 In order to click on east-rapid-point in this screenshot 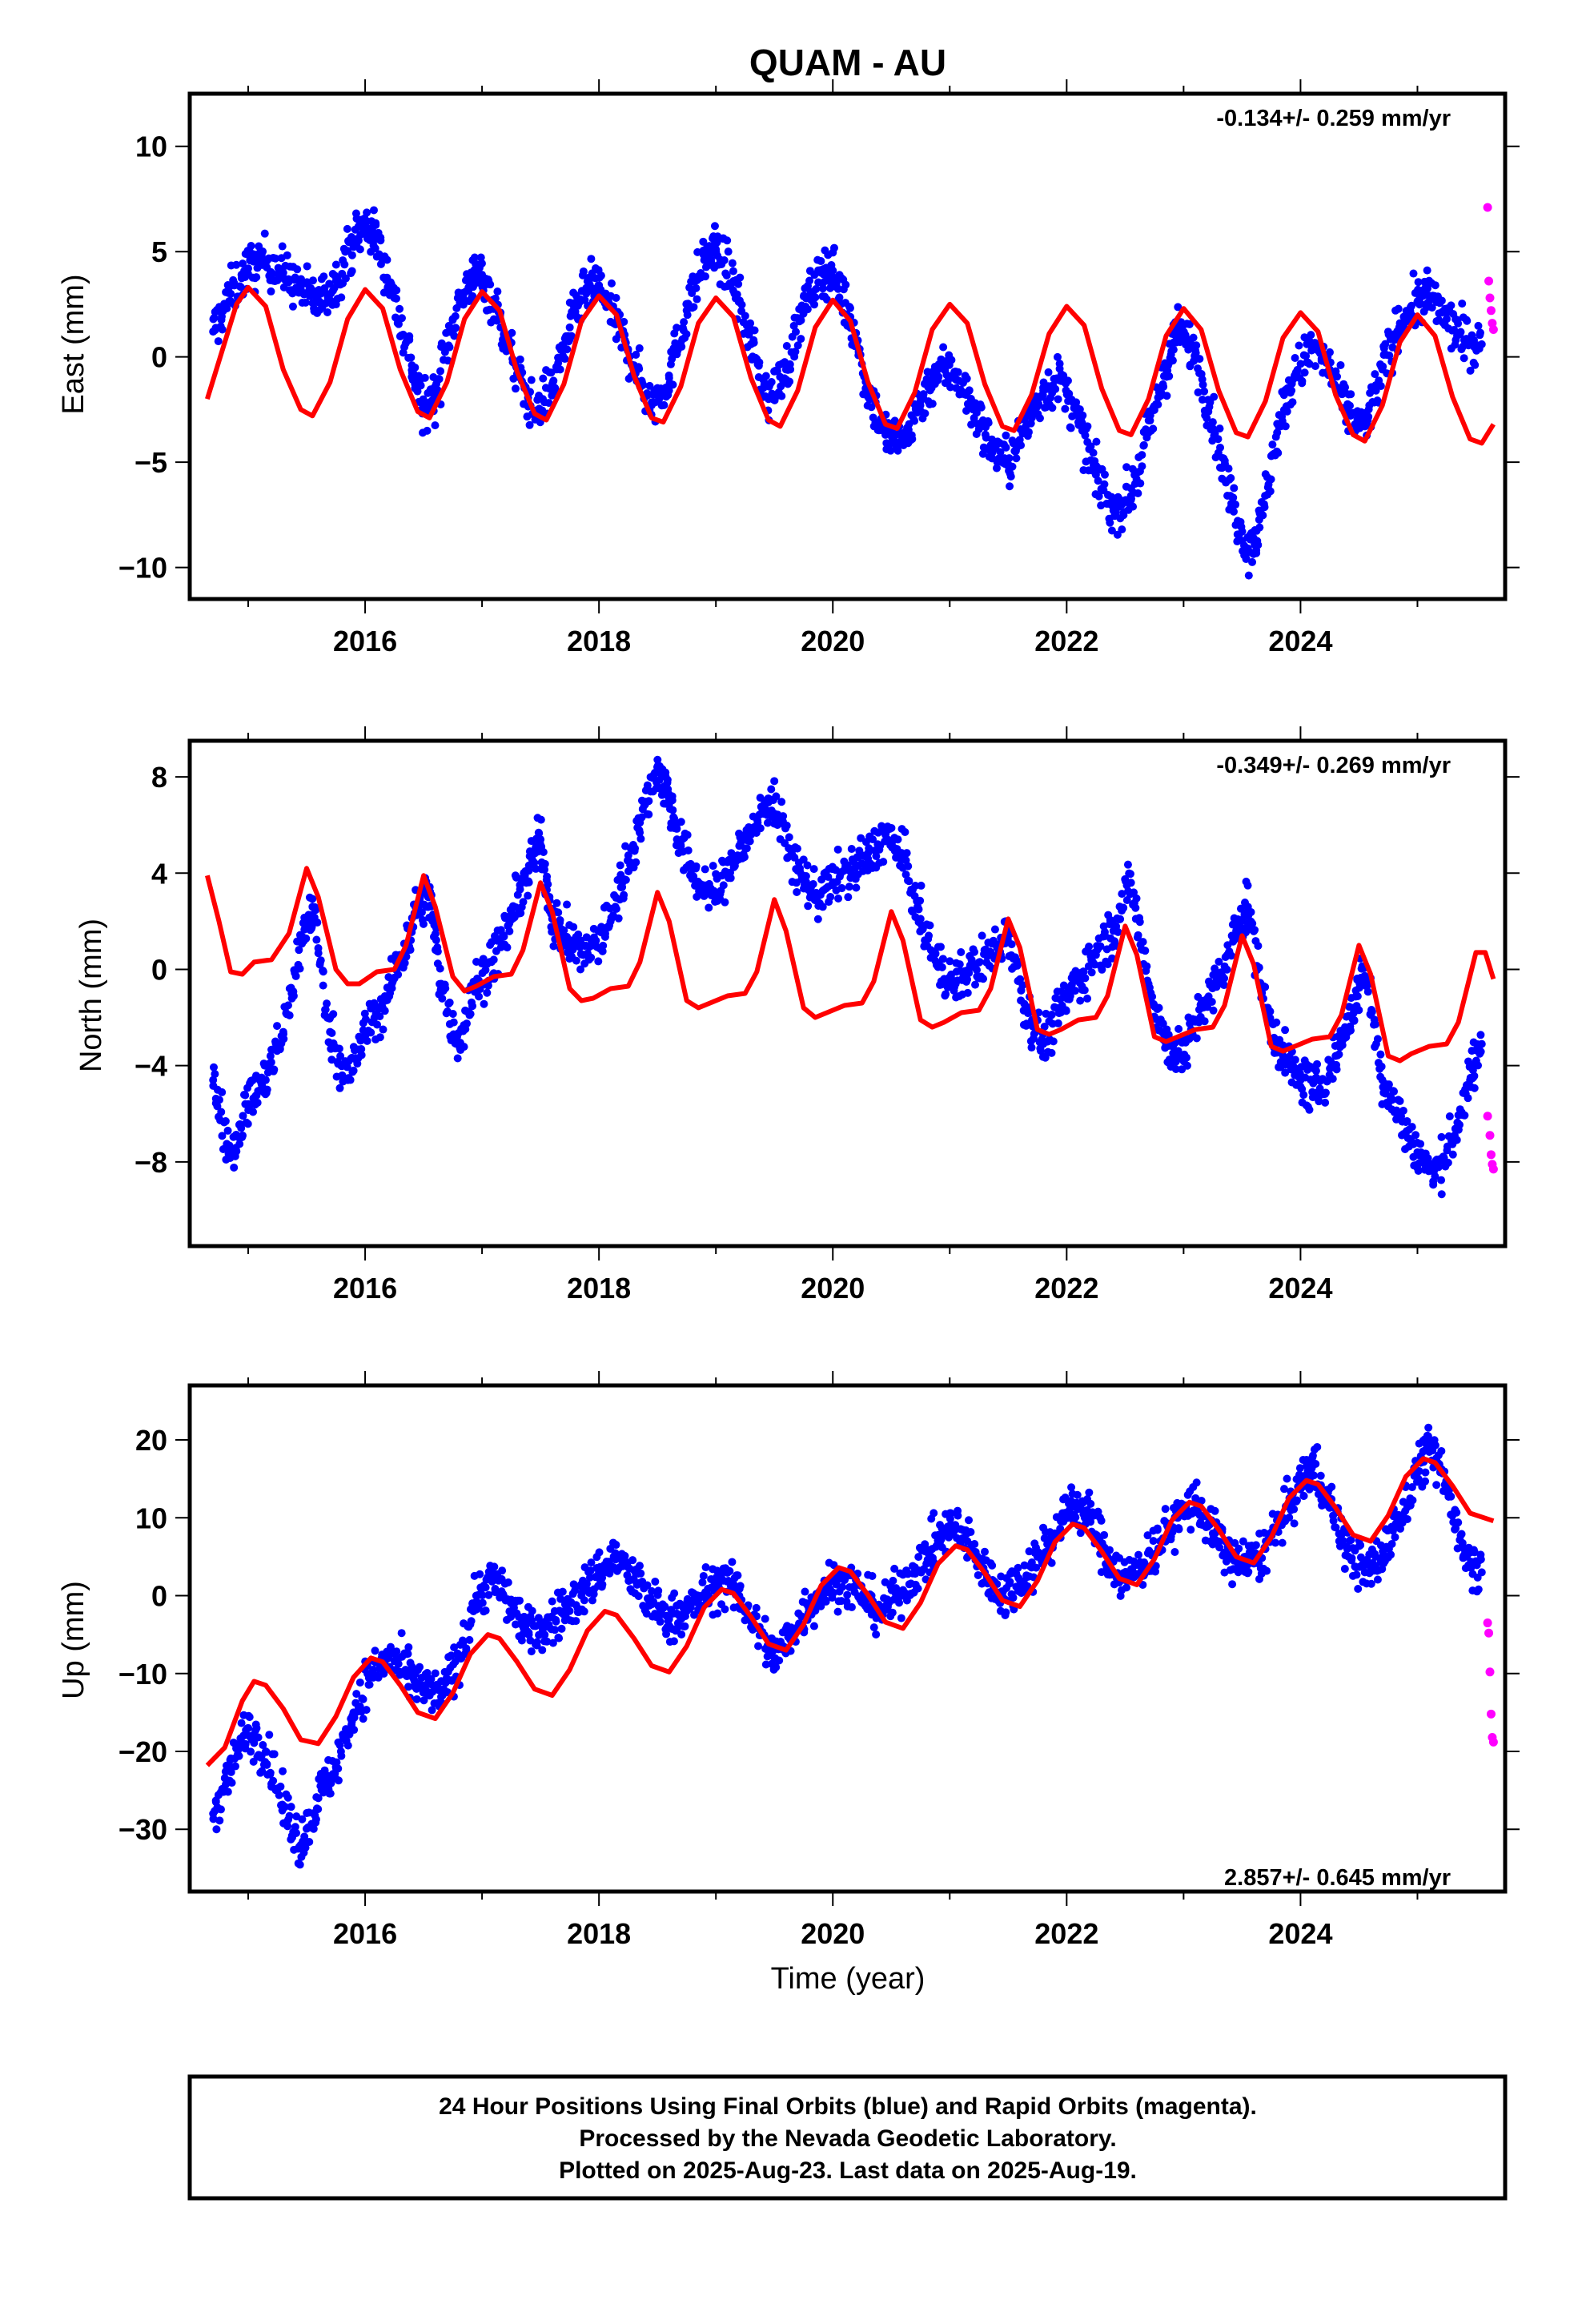, I will do `click(1488, 208)`.